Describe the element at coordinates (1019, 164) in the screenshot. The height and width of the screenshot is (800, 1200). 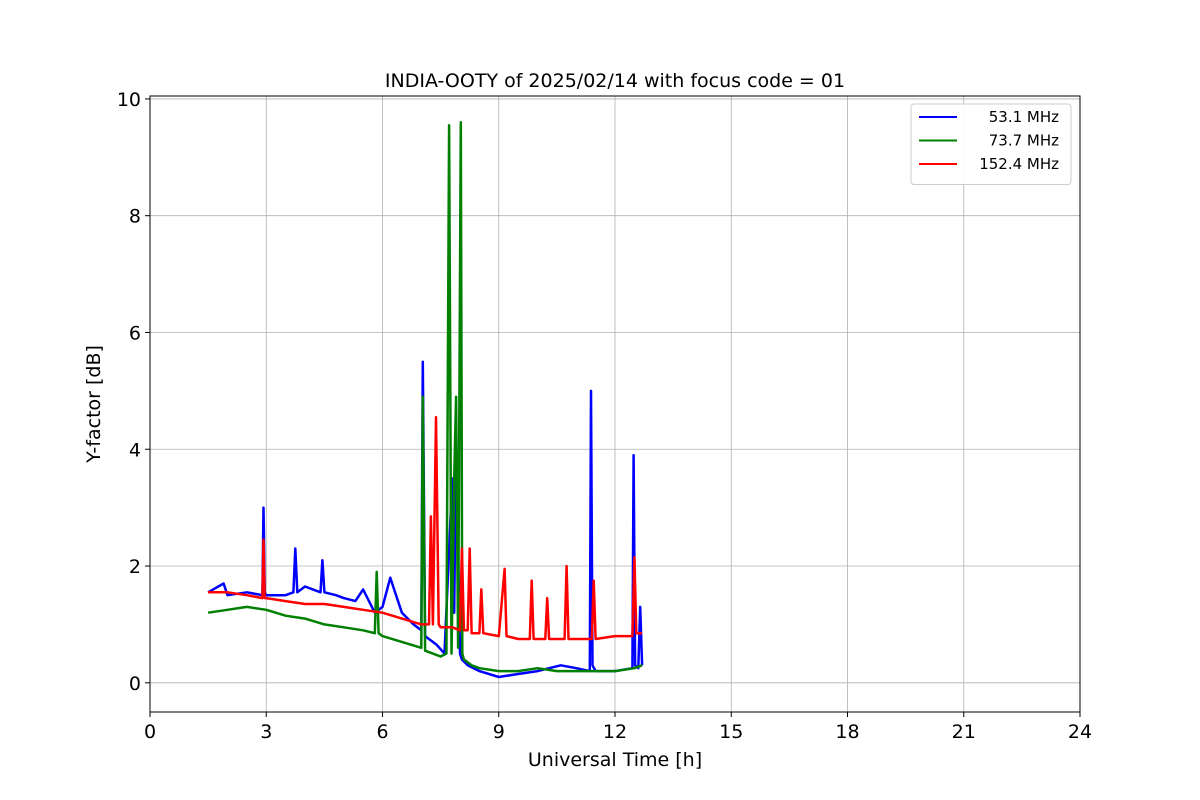
I see `legend-label: 152.4 MHz` at that location.